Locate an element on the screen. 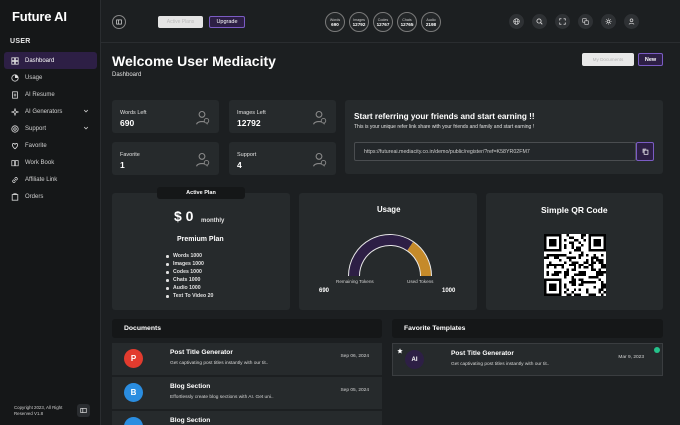 This screenshot has height=425, width=680. sidebar-item-label: Affiliate Link is located at coordinates (41, 179).